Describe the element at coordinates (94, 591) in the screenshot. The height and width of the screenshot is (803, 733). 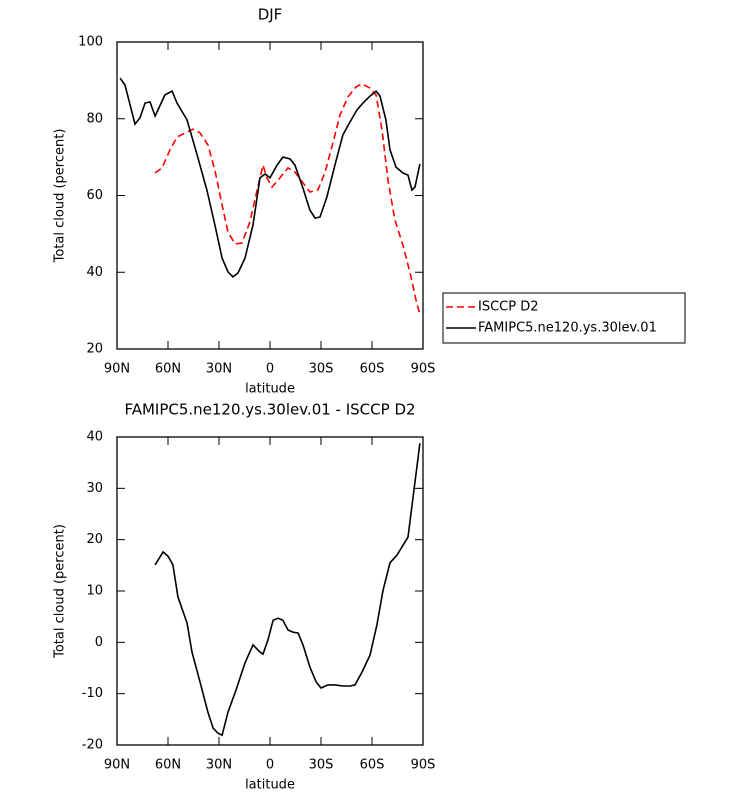
I see `y-tick-label: 10` at that location.